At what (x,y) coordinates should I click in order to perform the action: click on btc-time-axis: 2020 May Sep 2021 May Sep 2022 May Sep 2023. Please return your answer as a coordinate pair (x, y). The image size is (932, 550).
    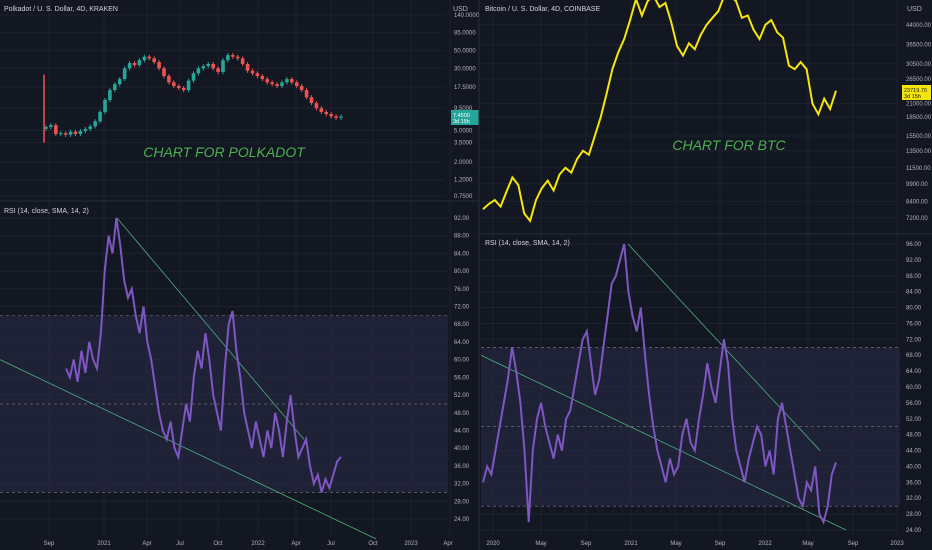
    Looking at the image, I should click on (695, 544).